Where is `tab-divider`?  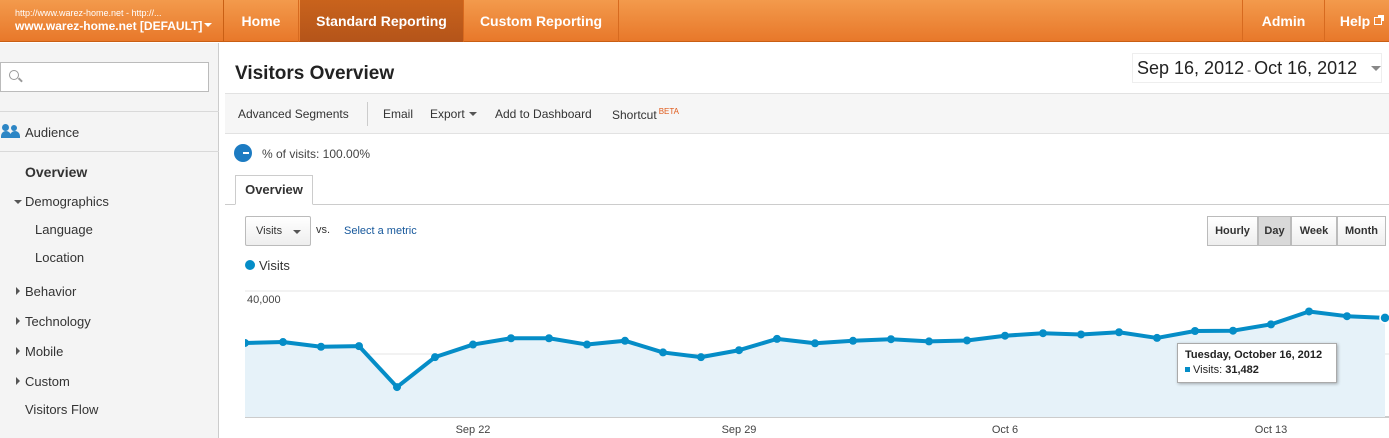 tab-divider is located at coordinates (807, 204).